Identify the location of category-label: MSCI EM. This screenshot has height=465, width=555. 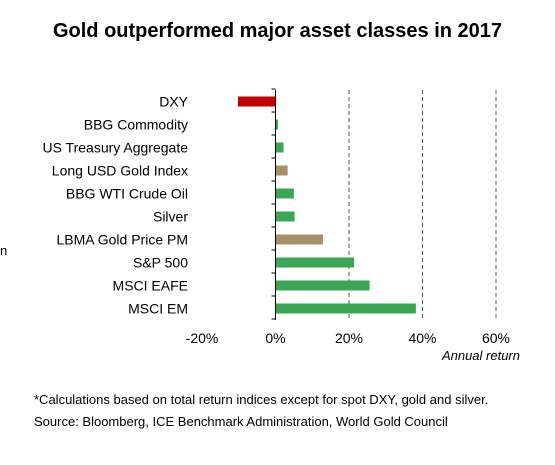
(158, 309).